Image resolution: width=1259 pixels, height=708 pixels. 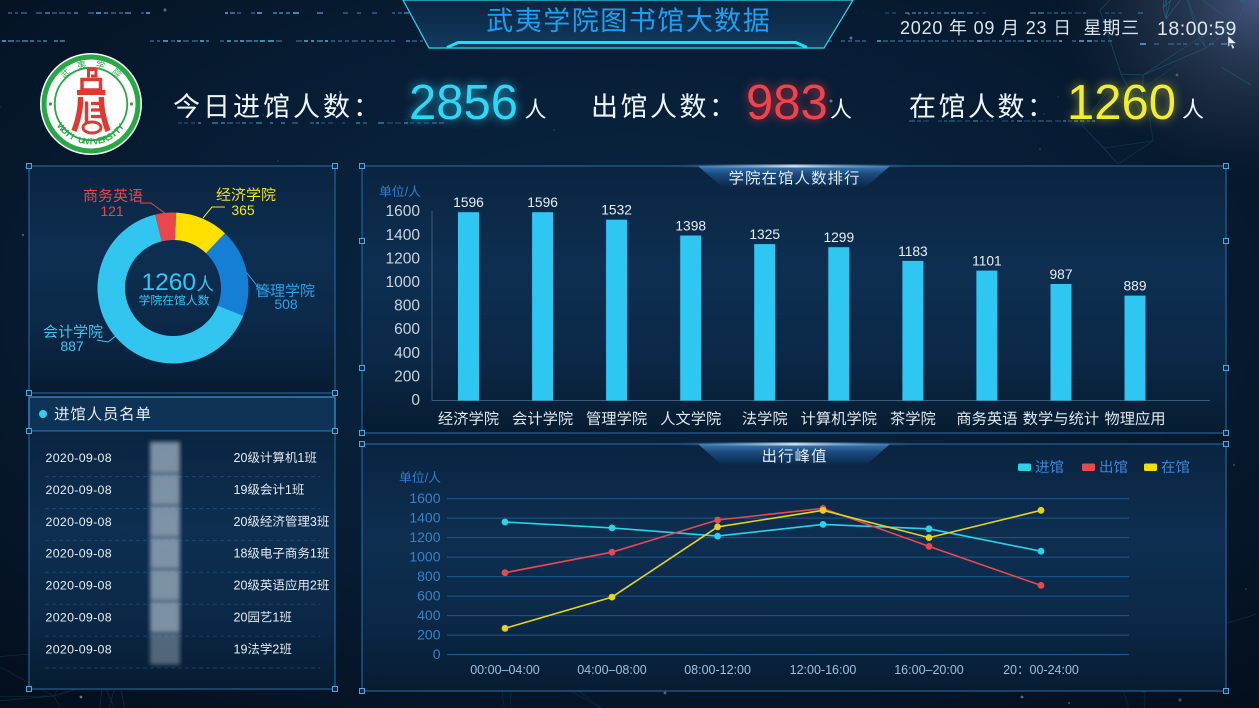 I want to click on svg-text: 04:00–08:00, so click(x=612, y=670).